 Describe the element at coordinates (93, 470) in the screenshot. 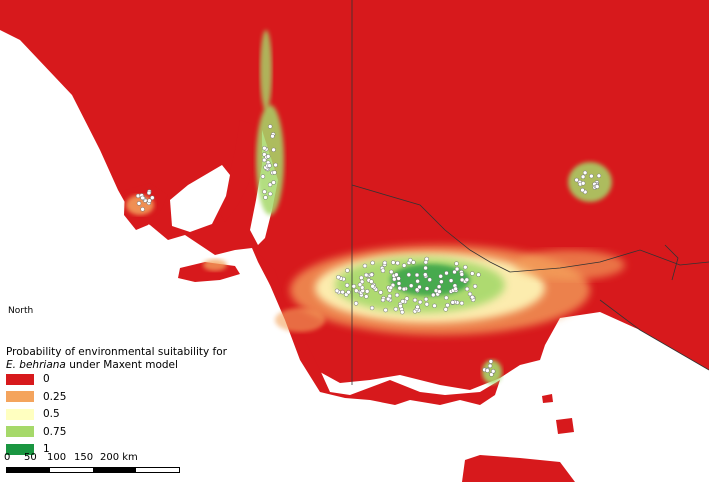

I see `scale-bar` at that location.